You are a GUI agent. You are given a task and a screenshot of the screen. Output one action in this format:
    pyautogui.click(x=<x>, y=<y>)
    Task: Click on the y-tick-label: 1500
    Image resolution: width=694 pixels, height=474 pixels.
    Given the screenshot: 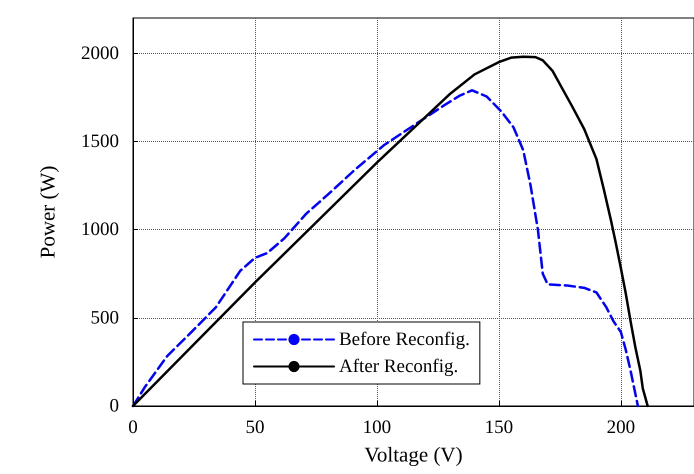 What is the action you would take?
    pyautogui.click(x=100, y=141)
    